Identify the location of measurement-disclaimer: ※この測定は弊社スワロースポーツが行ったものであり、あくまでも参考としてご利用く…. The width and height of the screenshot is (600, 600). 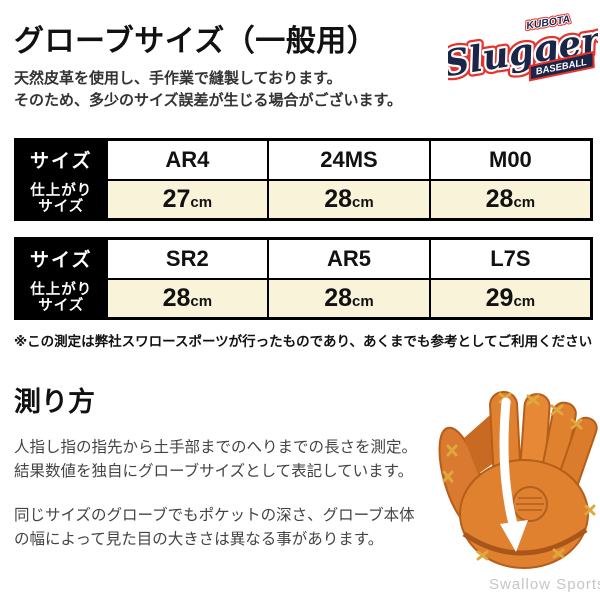
(303, 341).